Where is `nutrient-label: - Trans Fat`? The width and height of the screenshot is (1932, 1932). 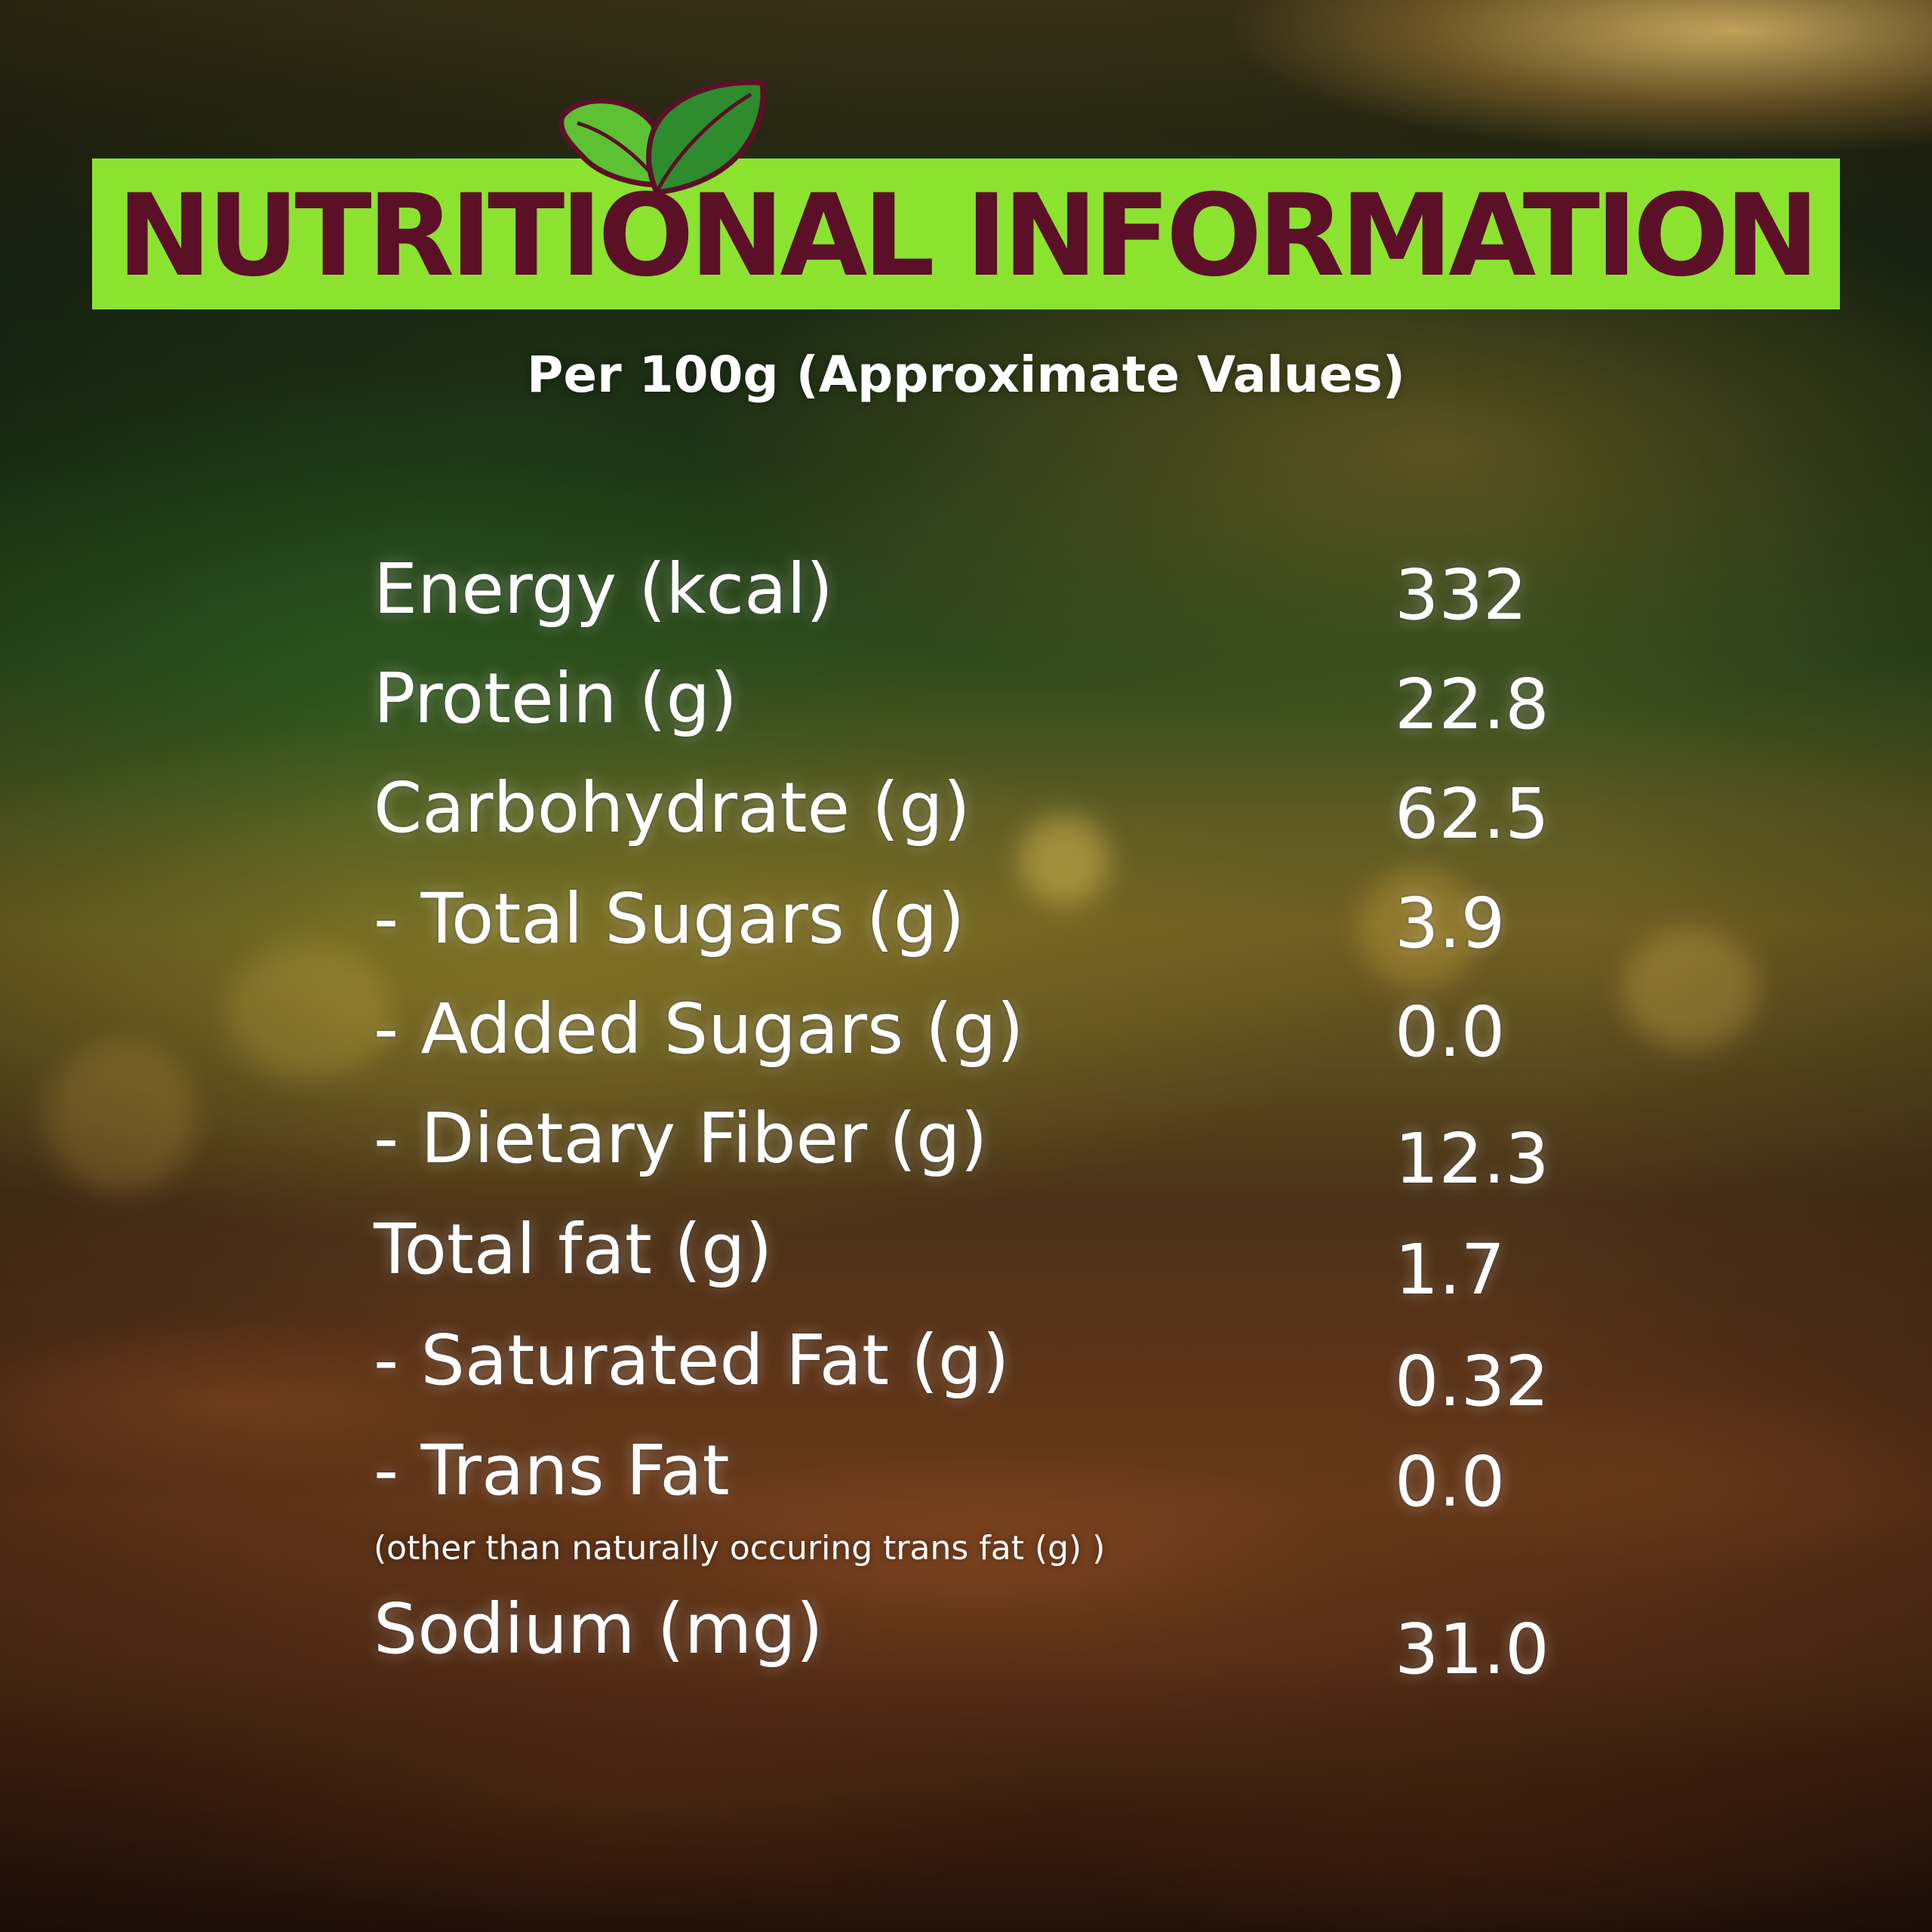
nutrient-label: - Trans Fat is located at coordinates (552, 1470).